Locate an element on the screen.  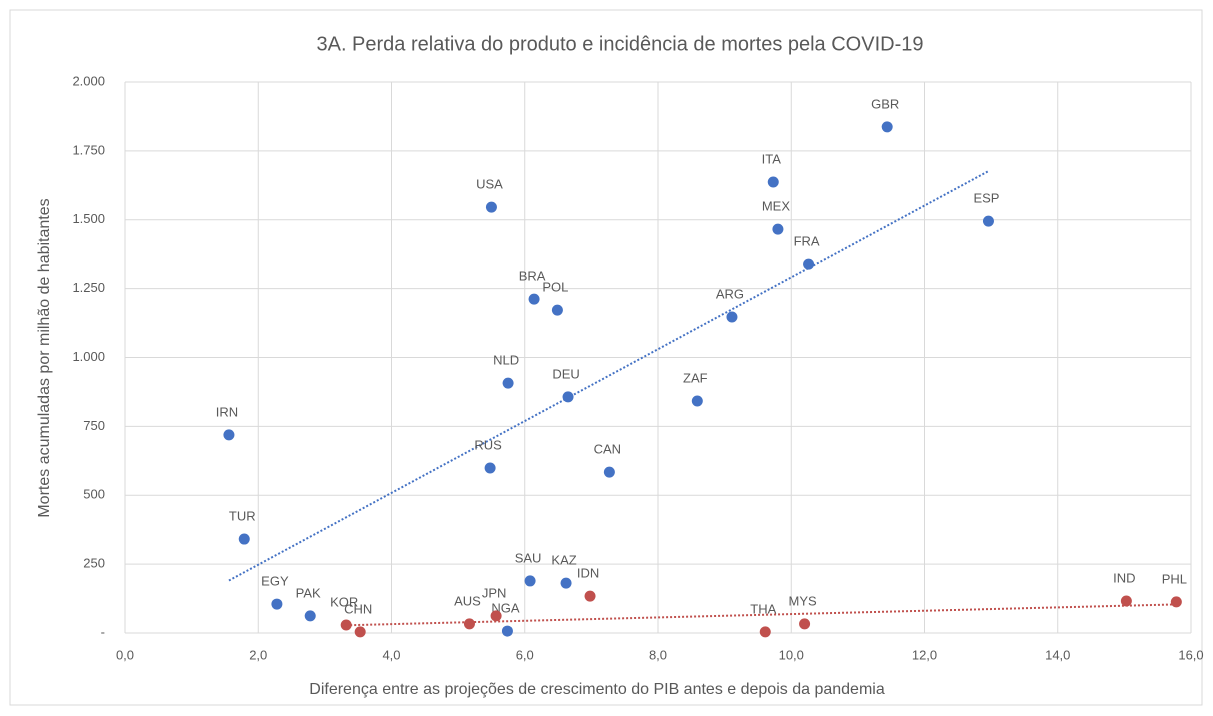
point-label: TUR is located at coordinates (242, 515).